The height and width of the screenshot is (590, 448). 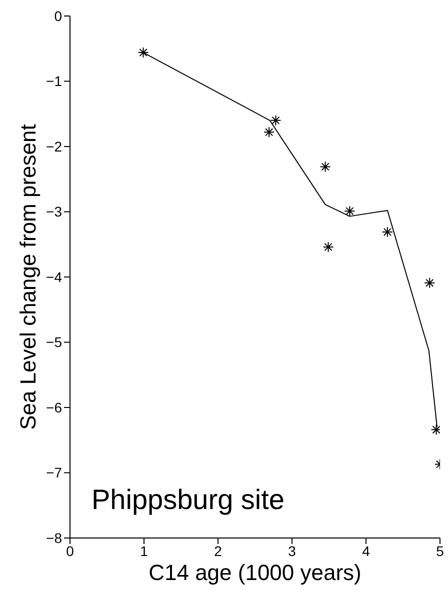 I want to click on annotation: Phippsburg site, so click(x=188, y=500).